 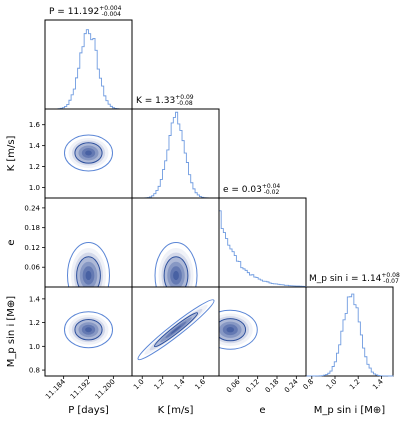 I want to click on xtick-label-Mp sin i: 1.0, so click(x=332, y=385).